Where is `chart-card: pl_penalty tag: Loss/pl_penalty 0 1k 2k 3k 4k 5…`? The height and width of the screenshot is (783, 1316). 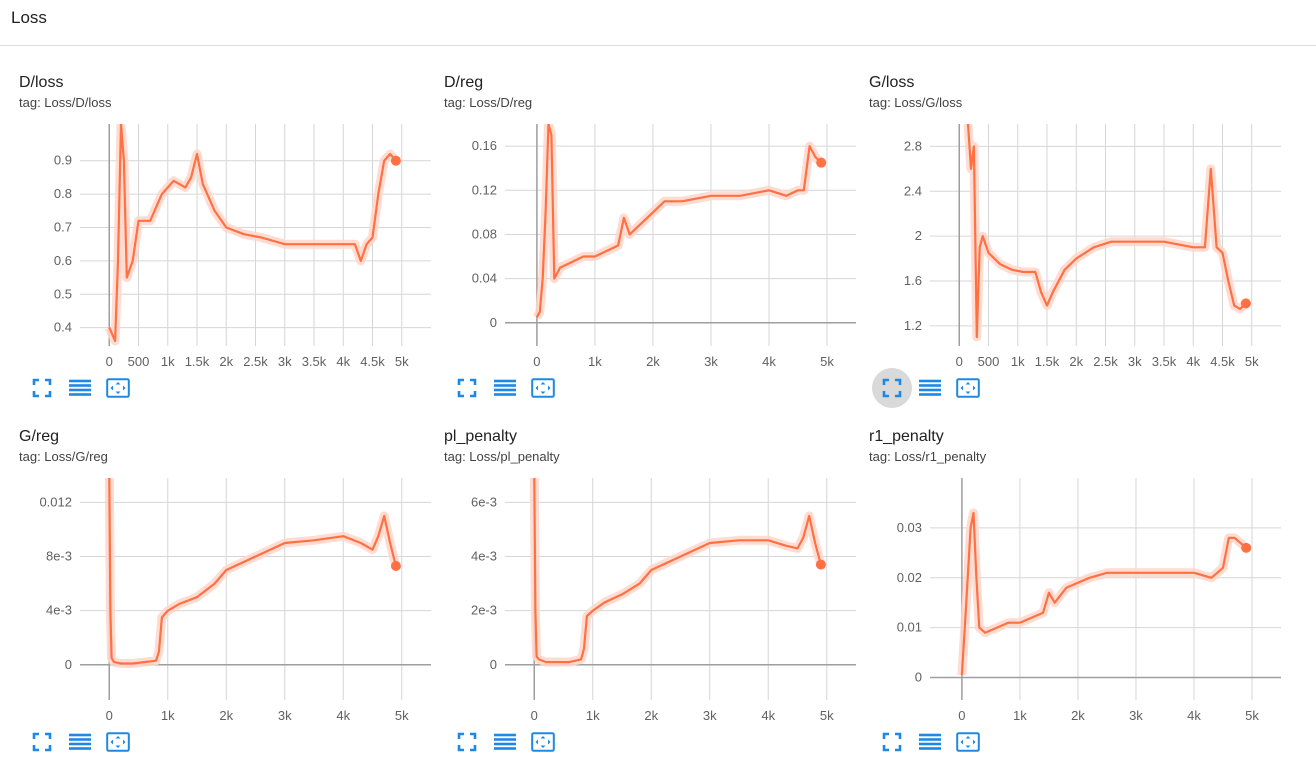
chart-card: pl_penalty tag: Loss/pl_penalty 0 1k 2k 3k 4k 5… is located at coordinates (656, 605).